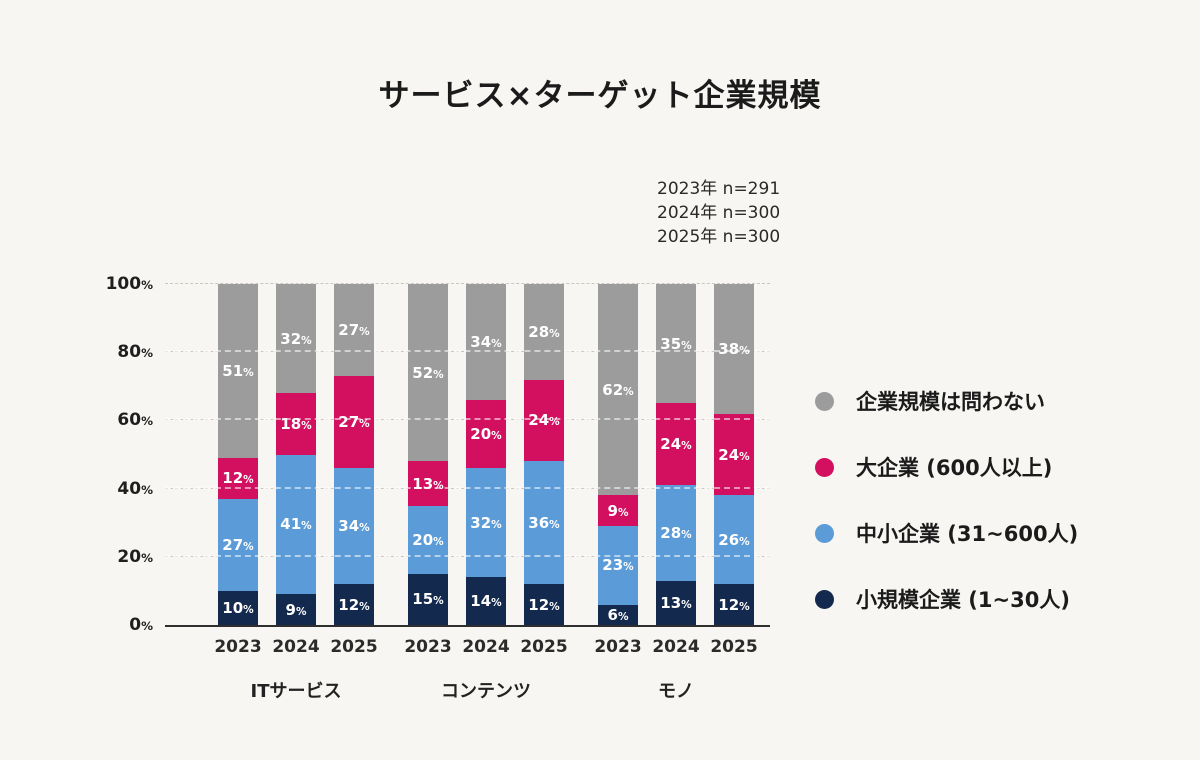 Image resolution: width=1200 pixels, height=760 pixels. Describe the element at coordinates (135, 488) in the screenshot. I see `y-tick-label: 40%` at that location.